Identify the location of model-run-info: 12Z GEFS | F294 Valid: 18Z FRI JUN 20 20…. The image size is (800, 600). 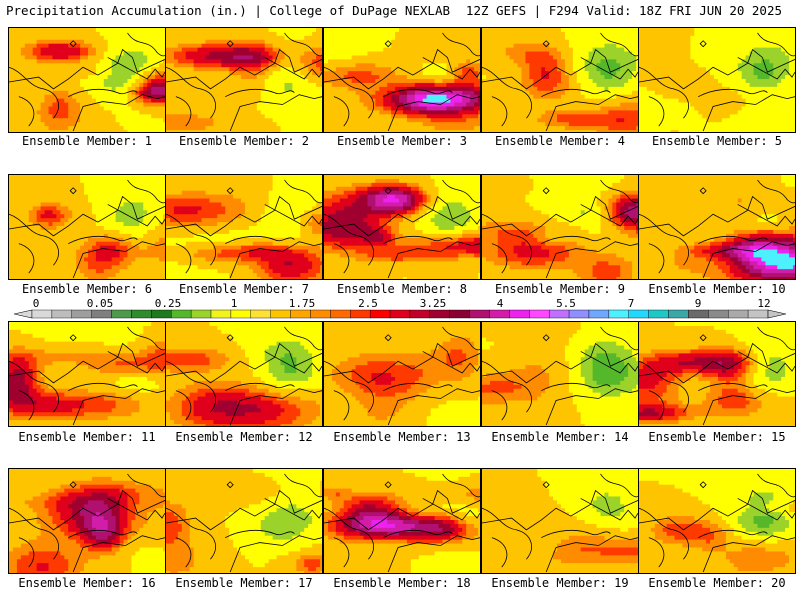
(624, 10).